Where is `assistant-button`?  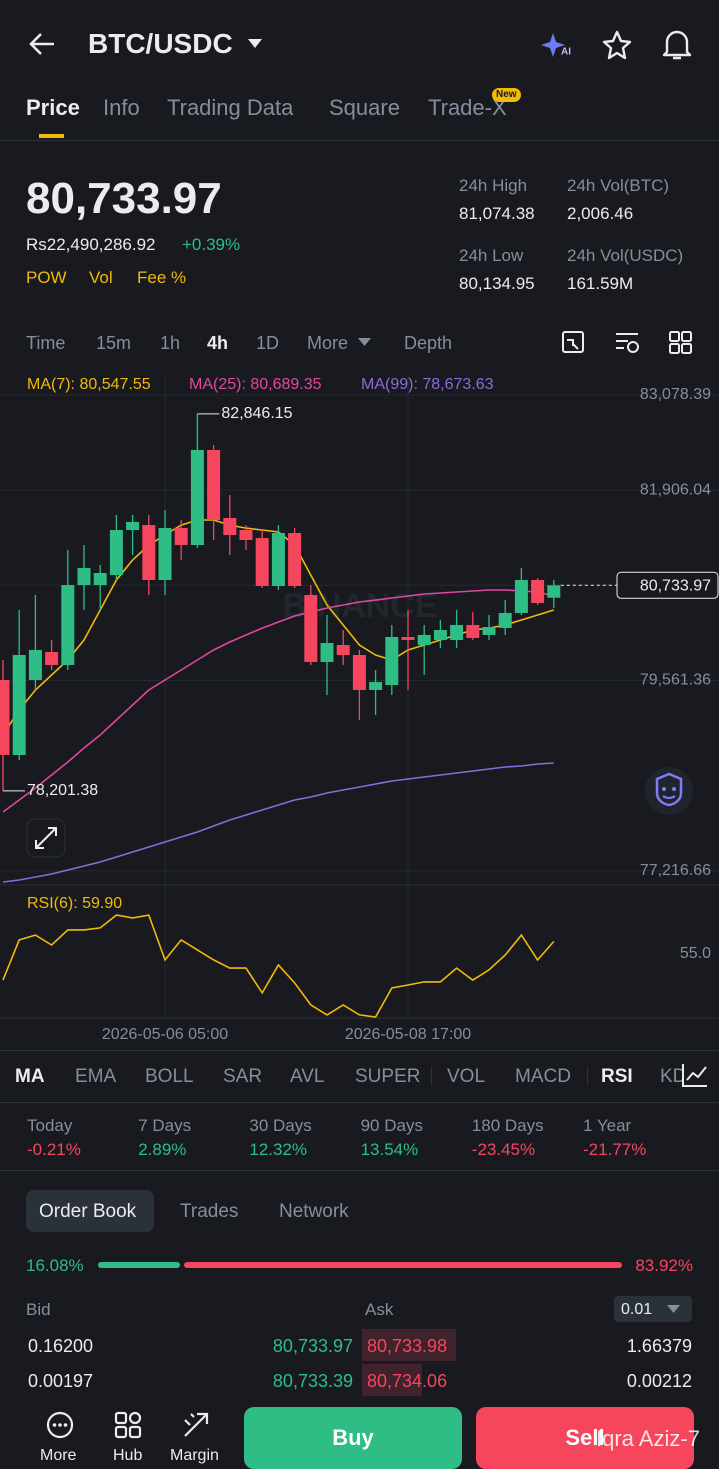 assistant-button is located at coordinates (669, 791).